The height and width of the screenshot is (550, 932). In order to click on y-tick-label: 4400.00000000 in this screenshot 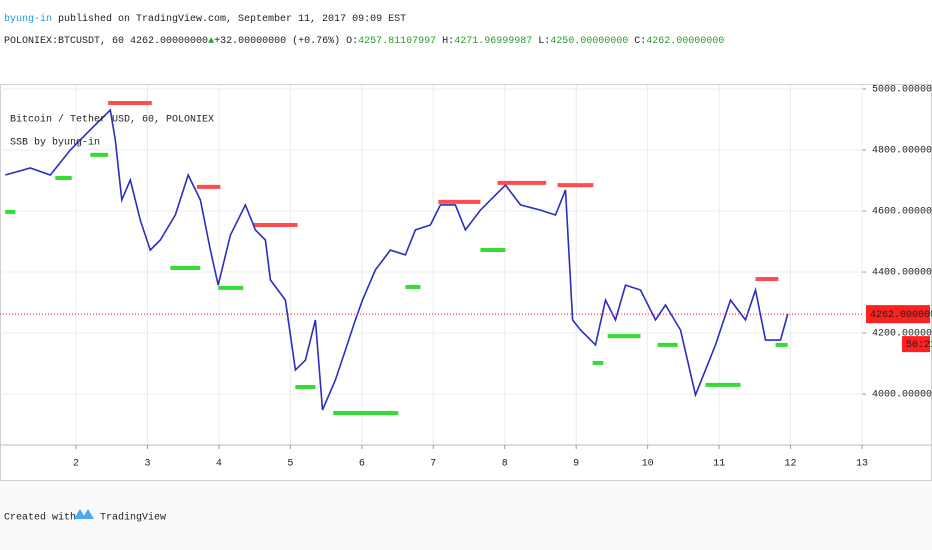, I will do `click(902, 273)`.